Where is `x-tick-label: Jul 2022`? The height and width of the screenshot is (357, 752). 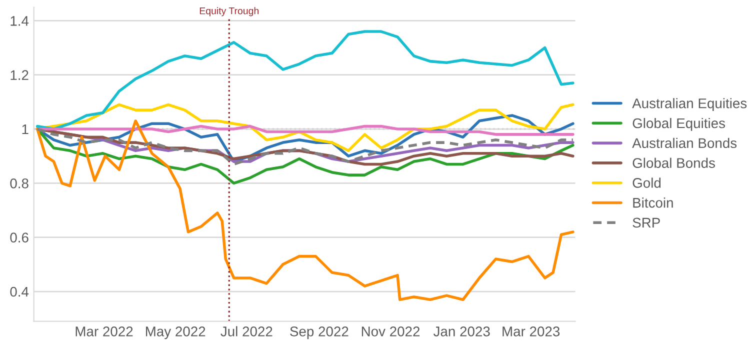
x-tick-label: Jul 2022 is located at coordinates (246, 331).